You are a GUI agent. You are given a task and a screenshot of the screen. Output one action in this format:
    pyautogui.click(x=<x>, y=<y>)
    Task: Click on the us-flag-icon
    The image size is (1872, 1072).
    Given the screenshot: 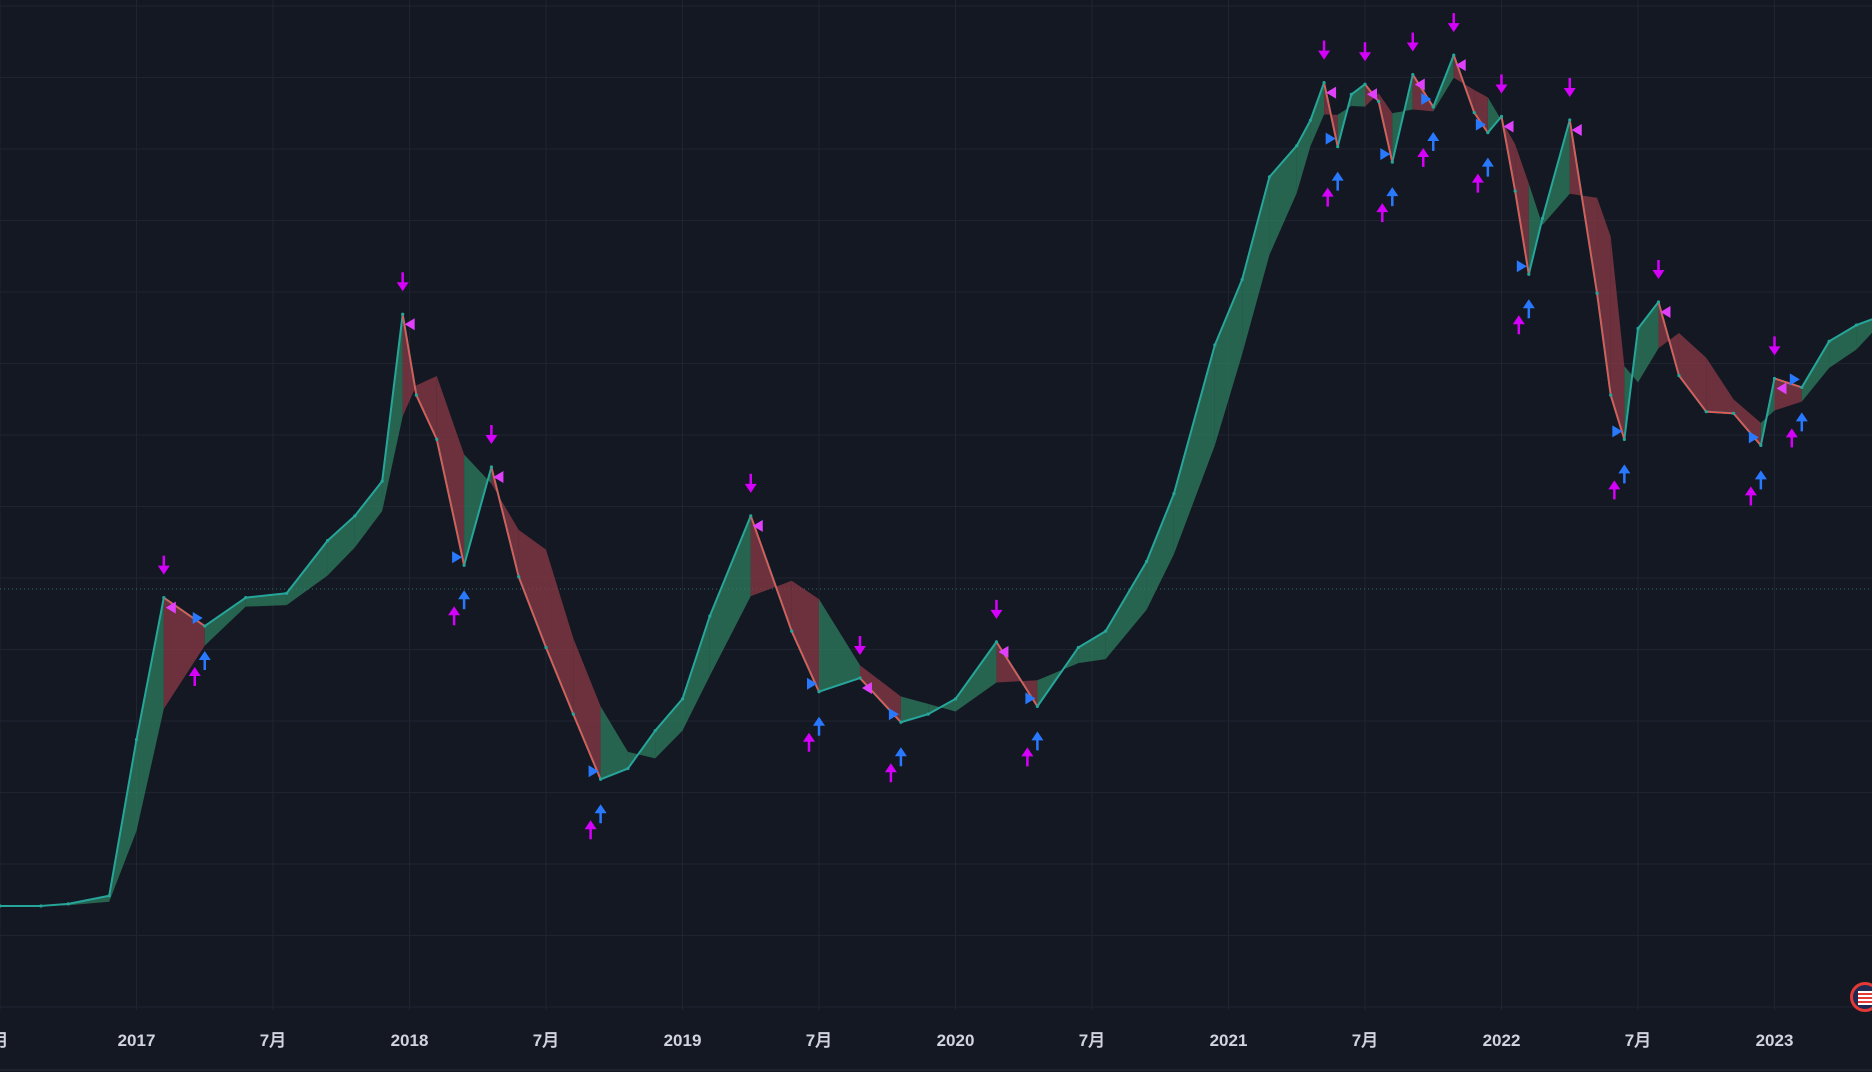 What is the action you would take?
    pyautogui.click(x=1861, y=997)
    